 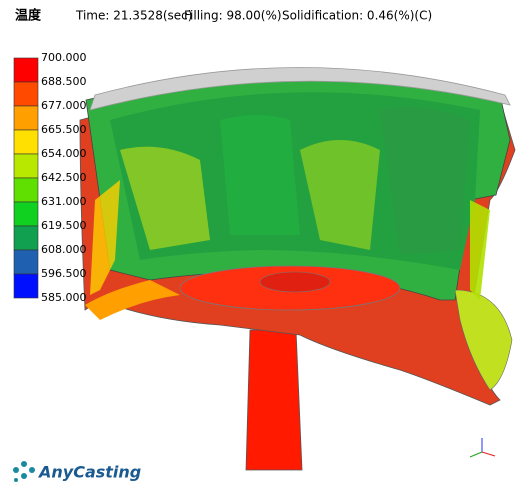 I want to click on header-label: 温度, so click(x=28, y=16).